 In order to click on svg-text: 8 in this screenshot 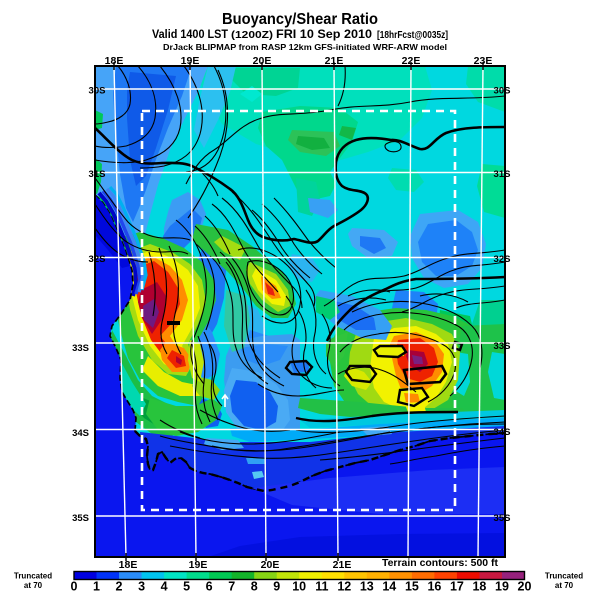, I will do `click(254, 587)`.